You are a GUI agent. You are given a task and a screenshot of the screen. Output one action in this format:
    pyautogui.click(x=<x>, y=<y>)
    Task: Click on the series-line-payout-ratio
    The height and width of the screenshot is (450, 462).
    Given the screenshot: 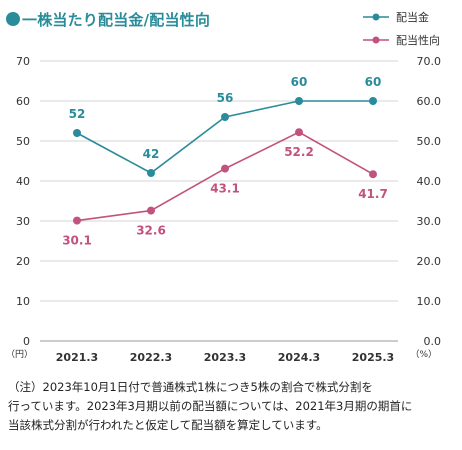 What is the action you would take?
    pyautogui.click(x=225, y=176)
    